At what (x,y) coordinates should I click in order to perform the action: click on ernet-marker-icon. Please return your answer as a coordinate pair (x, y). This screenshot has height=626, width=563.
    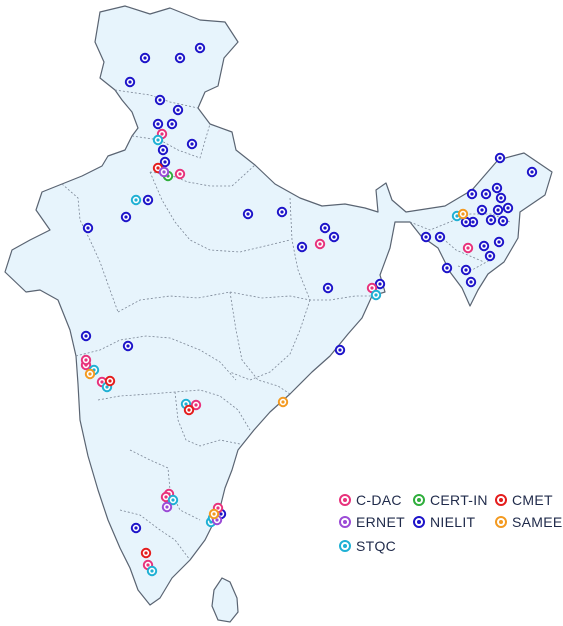
    Looking at the image, I should click on (345, 522).